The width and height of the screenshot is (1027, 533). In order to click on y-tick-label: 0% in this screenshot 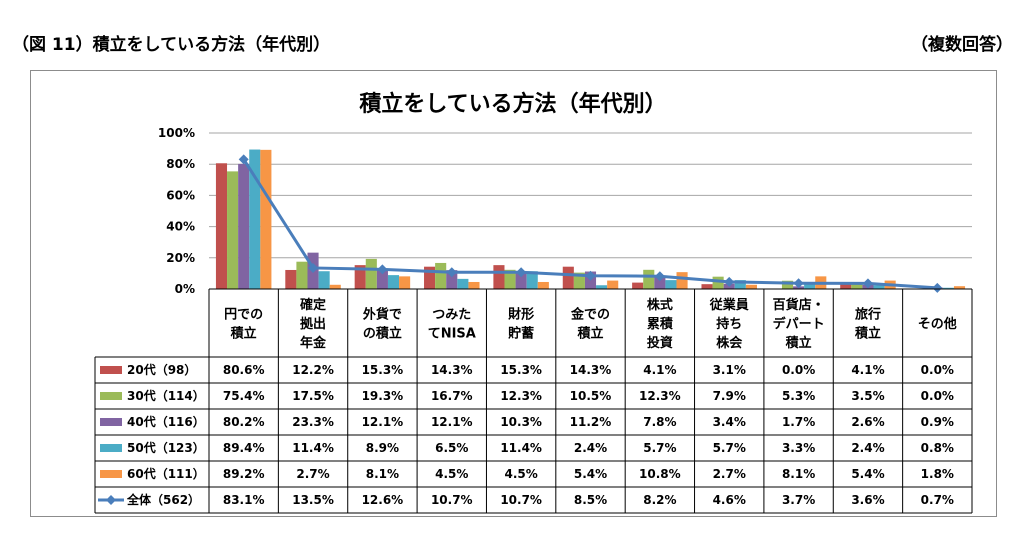, I will do `click(185, 289)`.